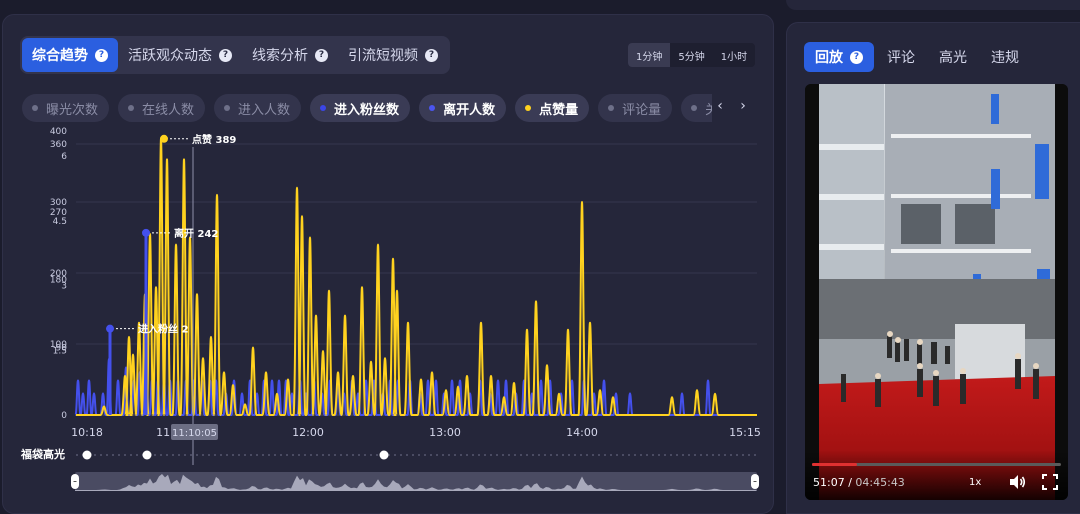 This screenshot has height=514, width=1080. I want to click on overview-sparkline, so click(416, 482).